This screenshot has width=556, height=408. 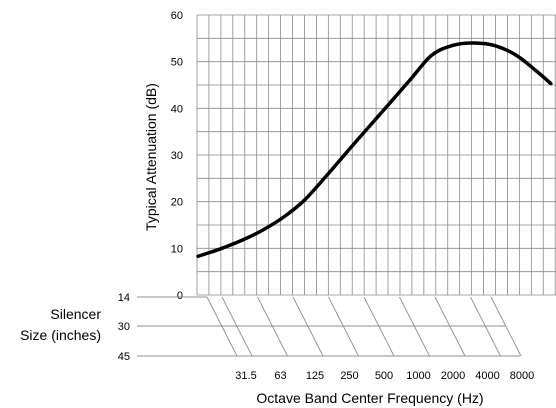 What do you see at coordinates (487, 376) in the screenshot?
I see `x-tick-label: 4000` at bounding box center [487, 376].